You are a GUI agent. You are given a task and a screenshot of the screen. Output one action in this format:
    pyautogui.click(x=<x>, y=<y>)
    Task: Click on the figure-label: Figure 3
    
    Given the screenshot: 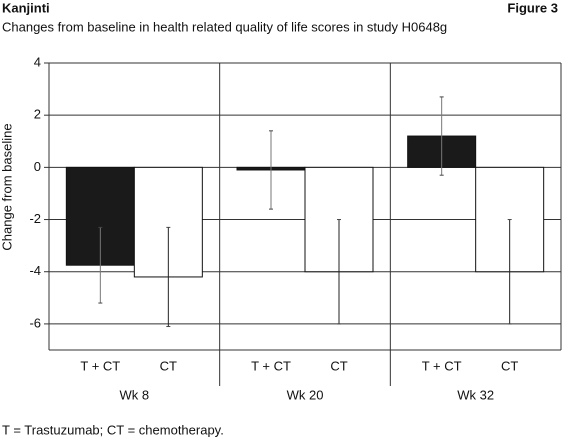 What is the action you would take?
    pyautogui.click(x=532, y=7)
    